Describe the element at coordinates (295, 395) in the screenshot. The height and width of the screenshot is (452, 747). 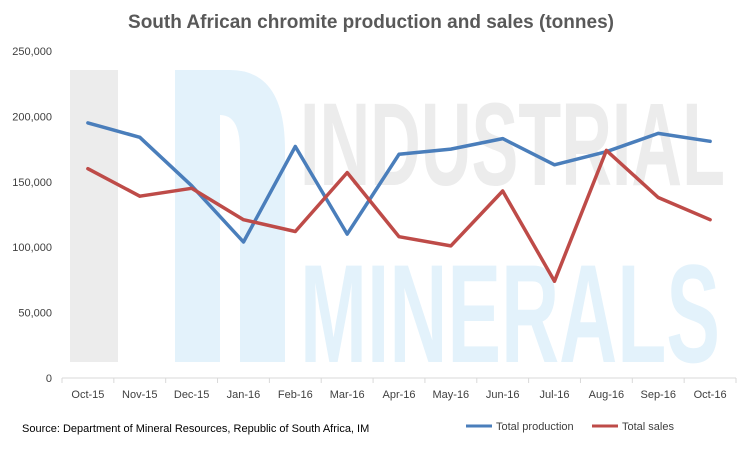
I see `x-tick-label: Feb-16` at that location.